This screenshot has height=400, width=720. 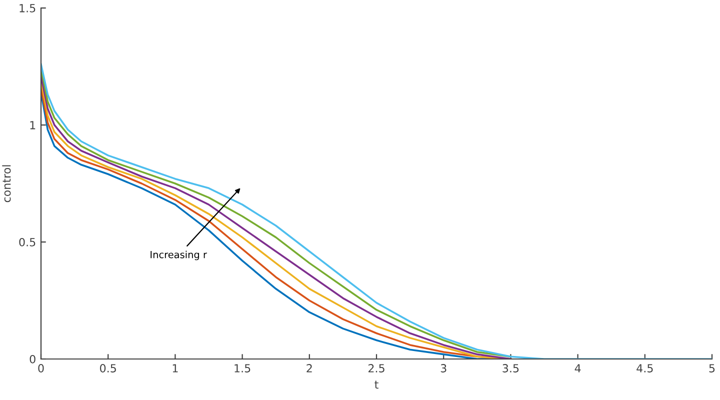 What do you see at coordinates (41, 368) in the screenshot?
I see `x-tick-label: 0` at bounding box center [41, 368].